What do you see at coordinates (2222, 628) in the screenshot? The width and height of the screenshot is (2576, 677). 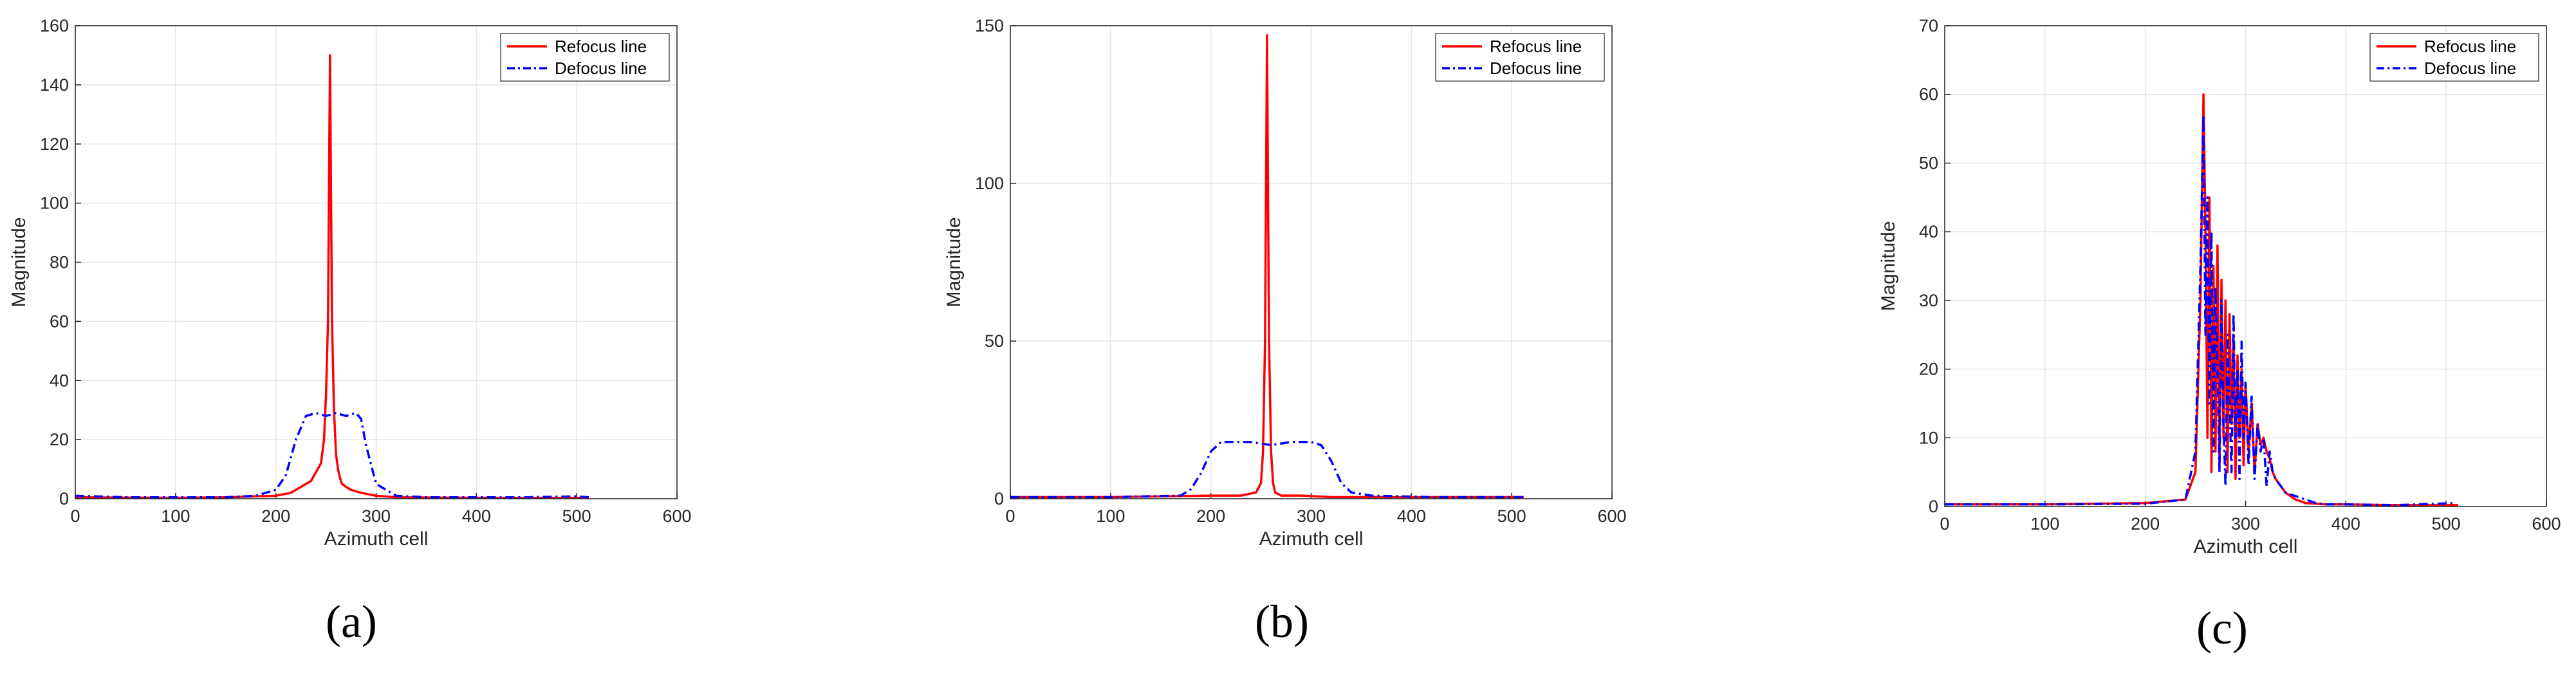 I see `panel-label-c: (c)` at bounding box center [2222, 628].